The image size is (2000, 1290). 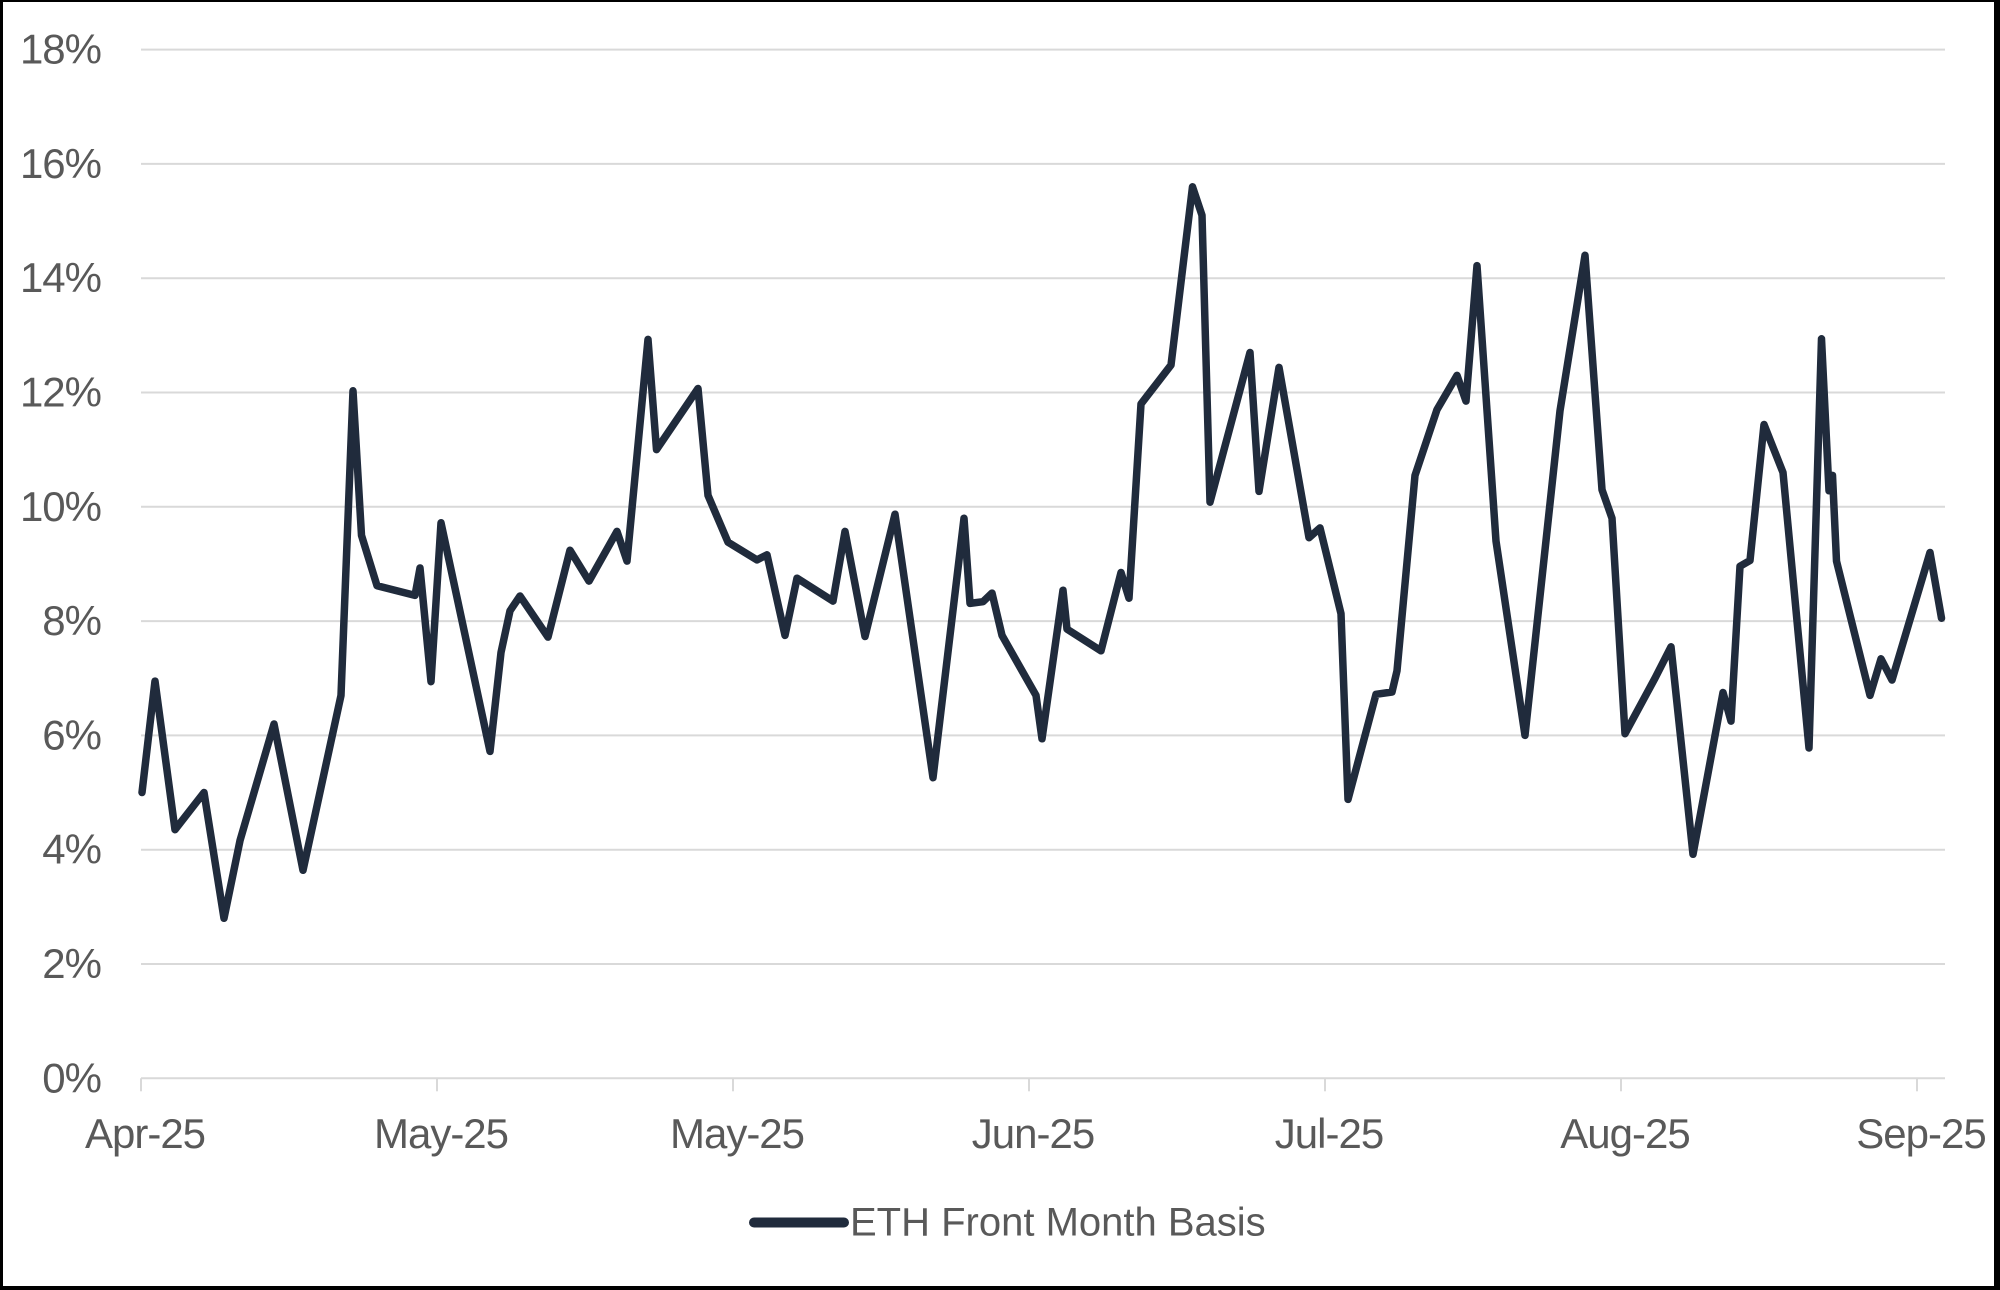 What do you see at coordinates (1920, 1133) in the screenshot?
I see `svg-text: Sep-25` at bounding box center [1920, 1133].